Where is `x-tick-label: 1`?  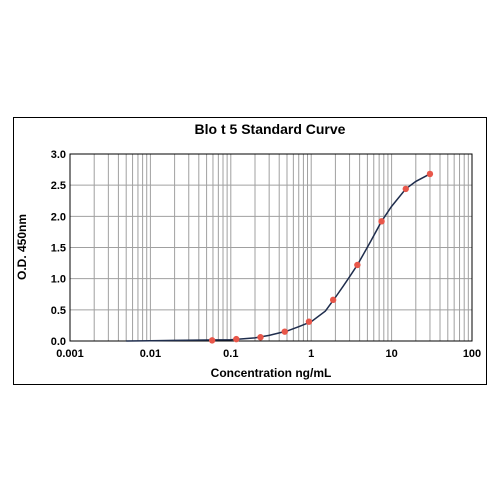 x-tick-label: 1 is located at coordinates (311, 354).